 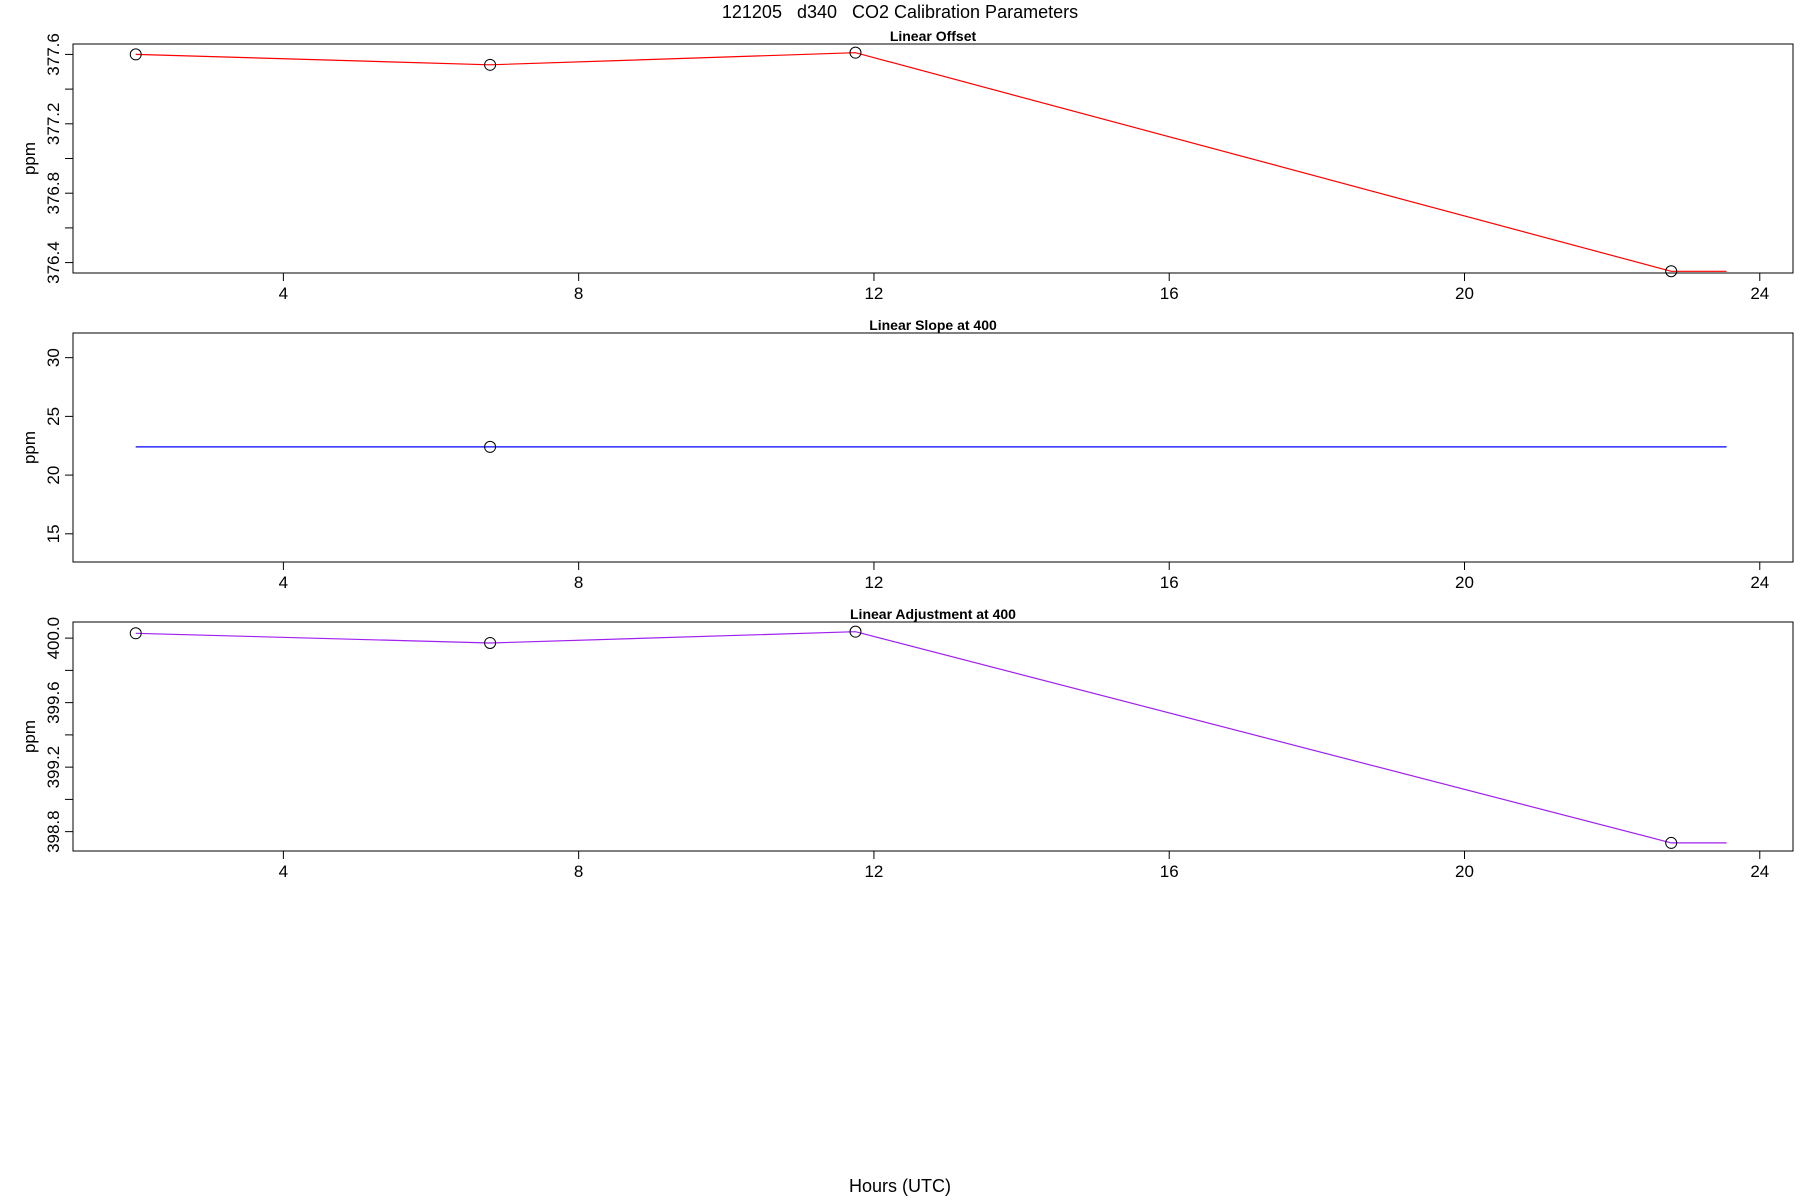 I want to click on linear-offset-y-tick-label: 377.2, so click(x=53, y=124).